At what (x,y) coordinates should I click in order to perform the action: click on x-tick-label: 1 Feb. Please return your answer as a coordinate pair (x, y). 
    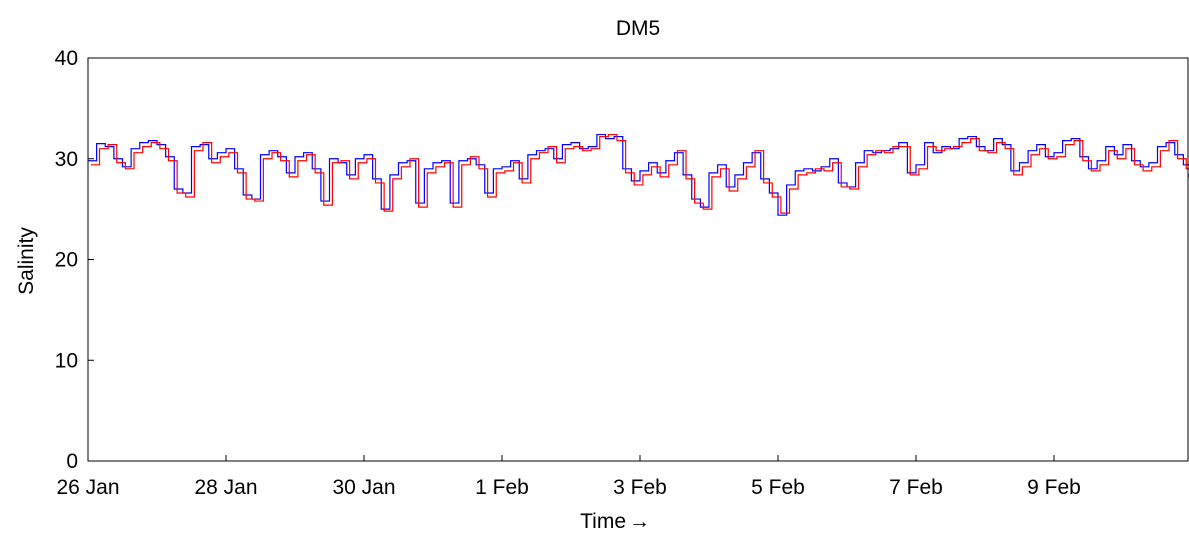
    Looking at the image, I should click on (502, 487).